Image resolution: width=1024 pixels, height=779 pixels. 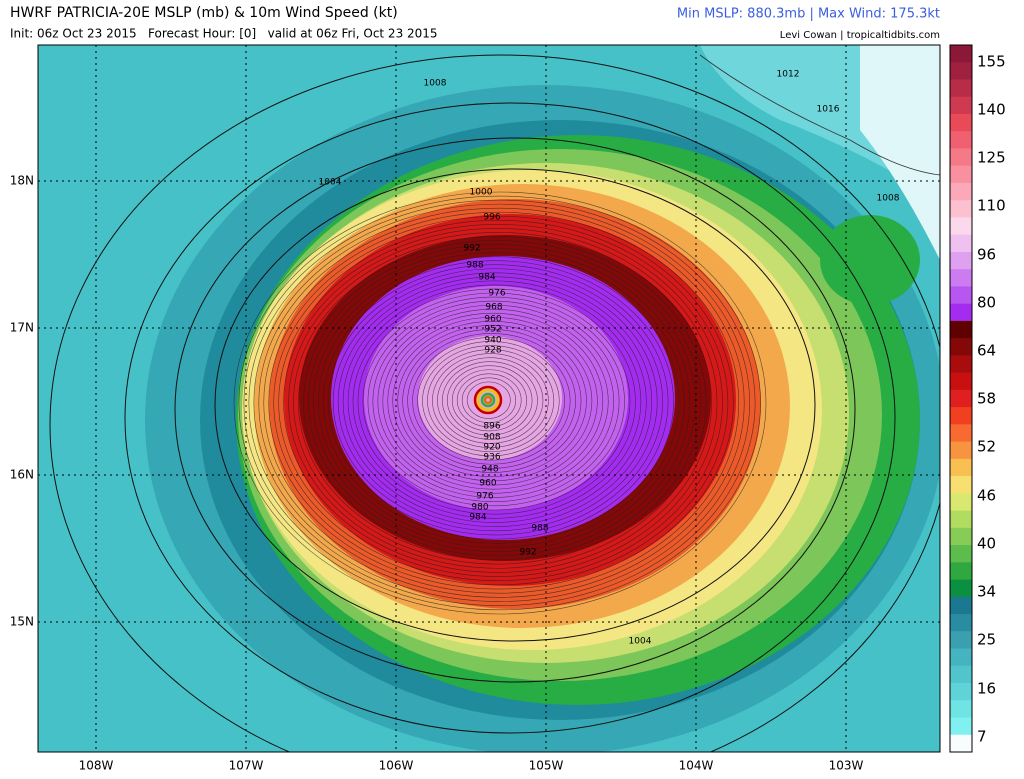 I want to click on eye, so click(x=488, y=400).